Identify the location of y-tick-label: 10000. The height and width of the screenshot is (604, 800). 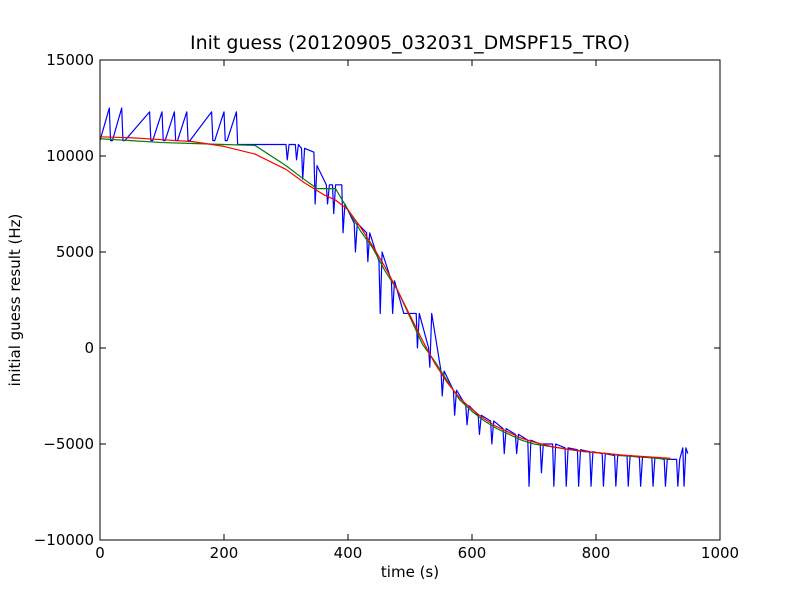
(70, 156).